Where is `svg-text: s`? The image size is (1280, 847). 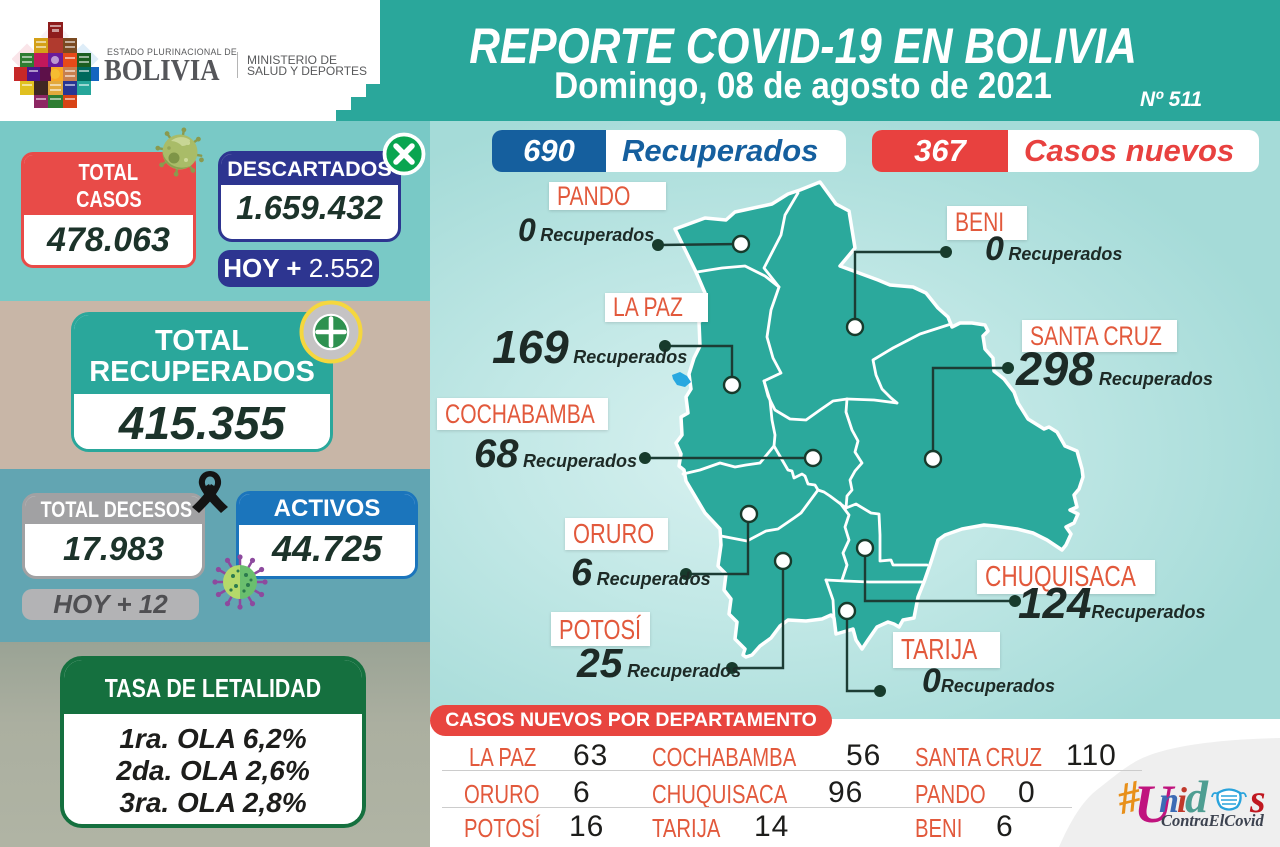 svg-text: s is located at coordinates (1257, 798).